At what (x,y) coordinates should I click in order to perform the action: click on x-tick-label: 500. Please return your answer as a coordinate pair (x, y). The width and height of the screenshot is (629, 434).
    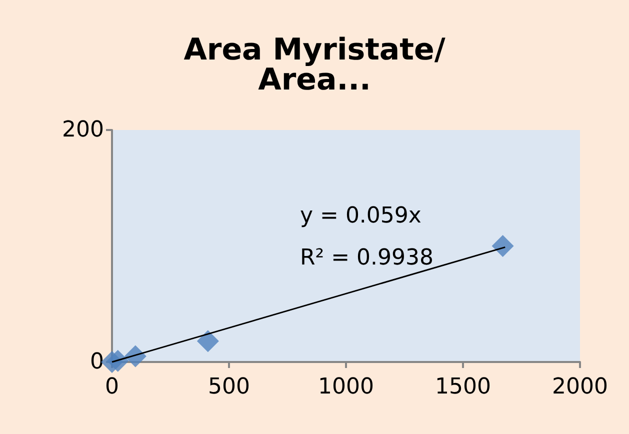
    Looking at the image, I should click on (229, 387).